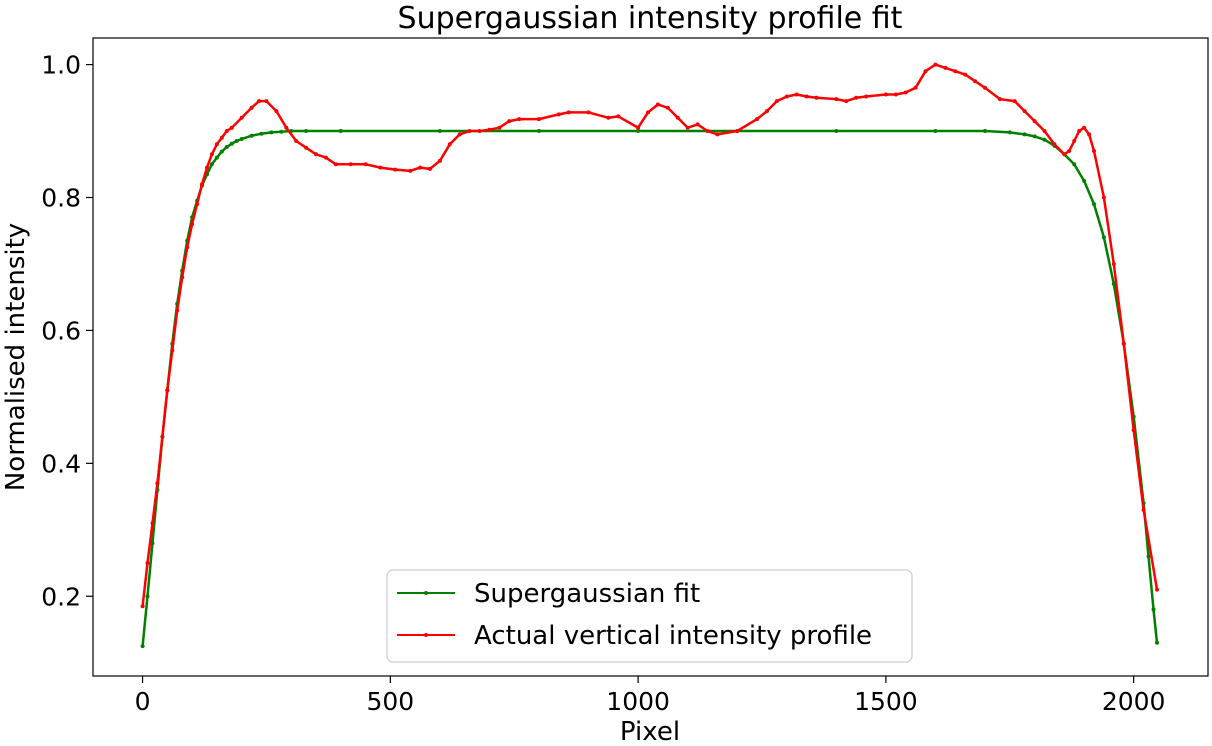 This screenshot has width=1212, height=746. Describe the element at coordinates (650, 18) in the screenshot. I see `chart-title: Supergaussian intensity profile fit` at that location.